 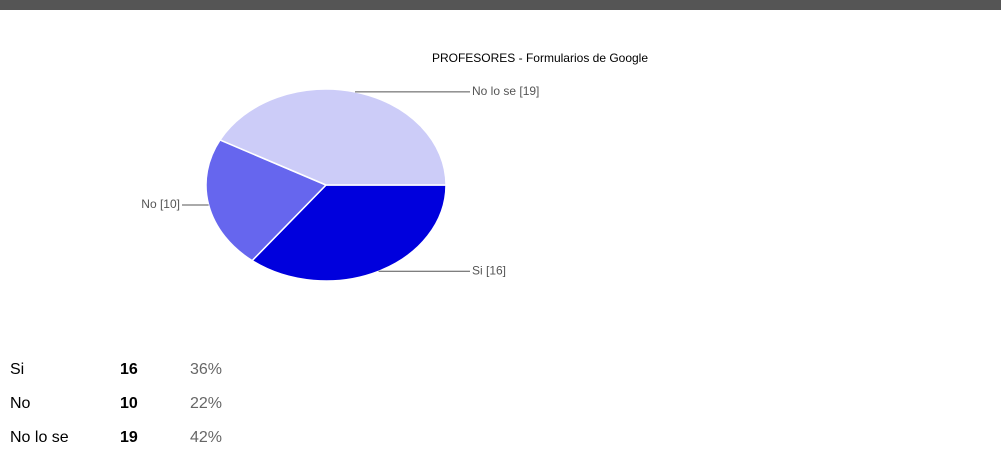 What do you see at coordinates (540, 58) in the screenshot?
I see `chart-title: PROFESORES - Formularios de Google` at bounding box center [540, 58].